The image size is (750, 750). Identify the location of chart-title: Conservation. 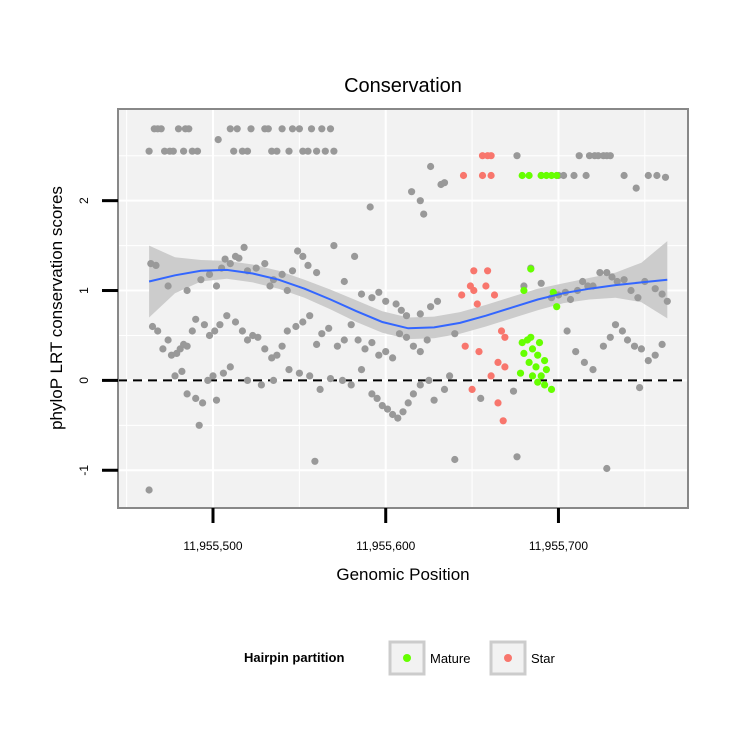
(403, 86).